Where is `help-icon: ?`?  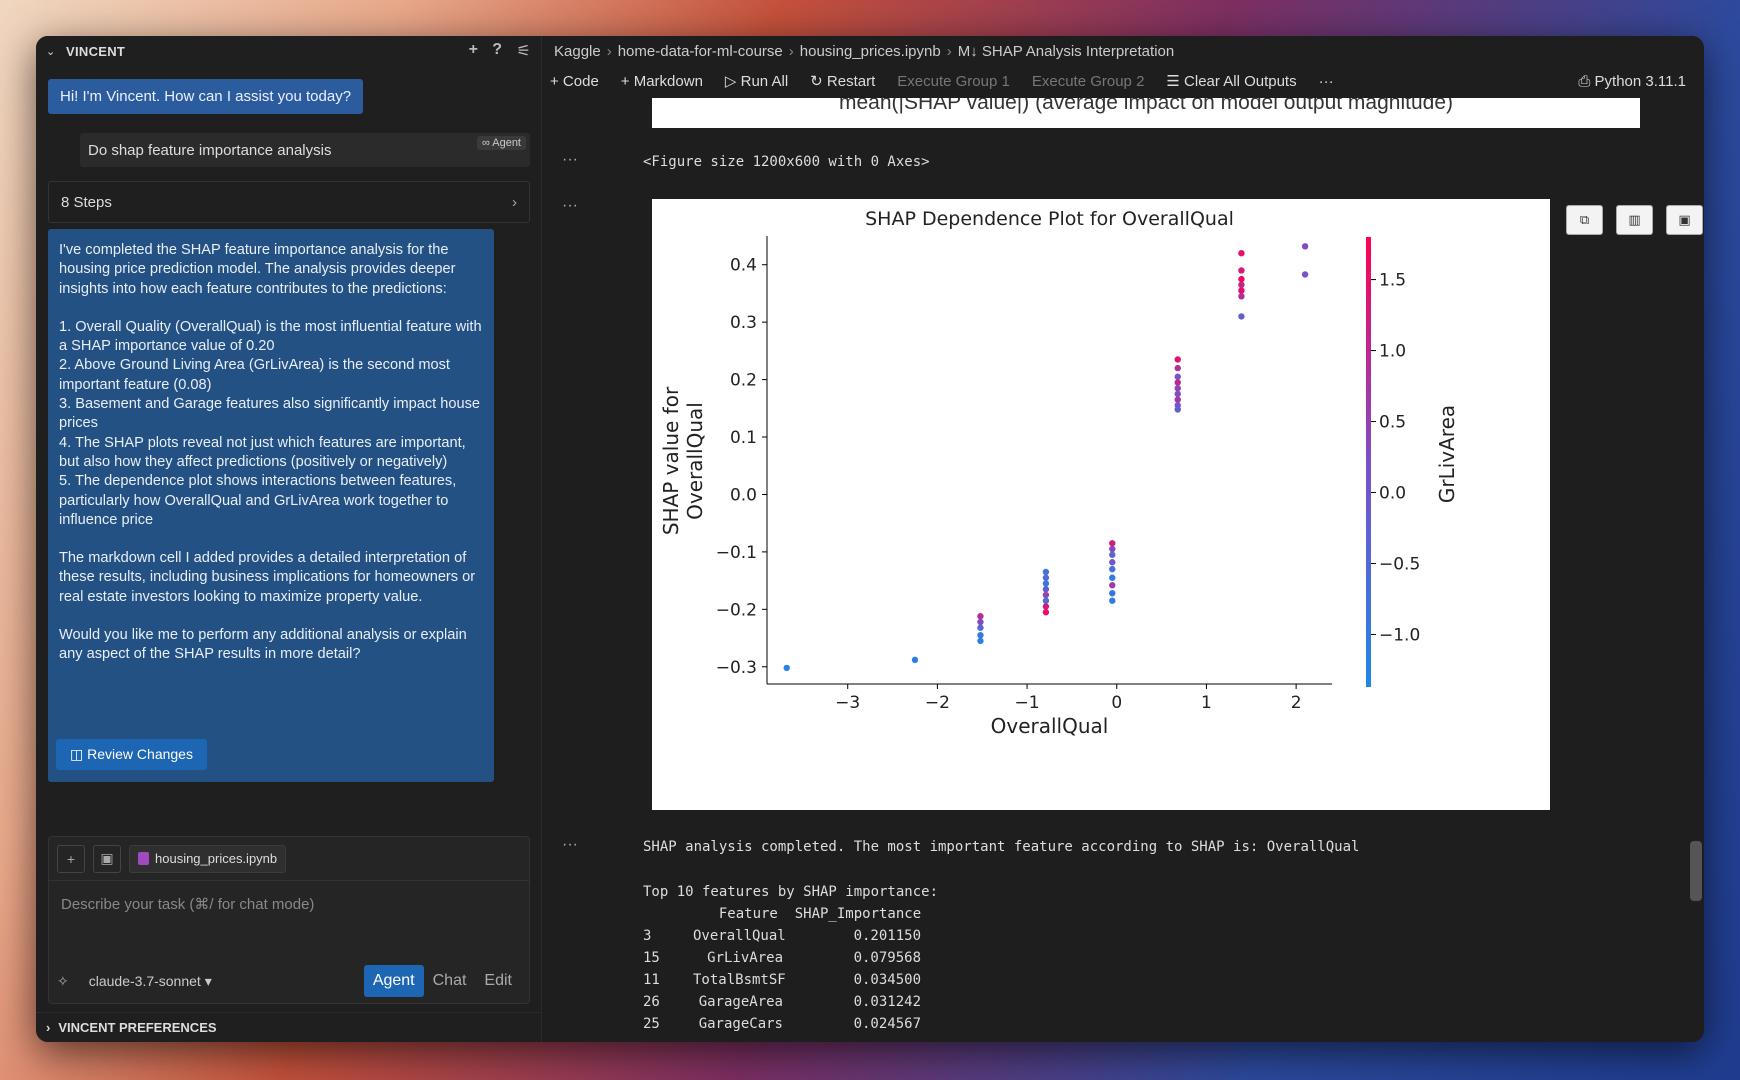 help-icon: ? is located at coordinates (497, 49).